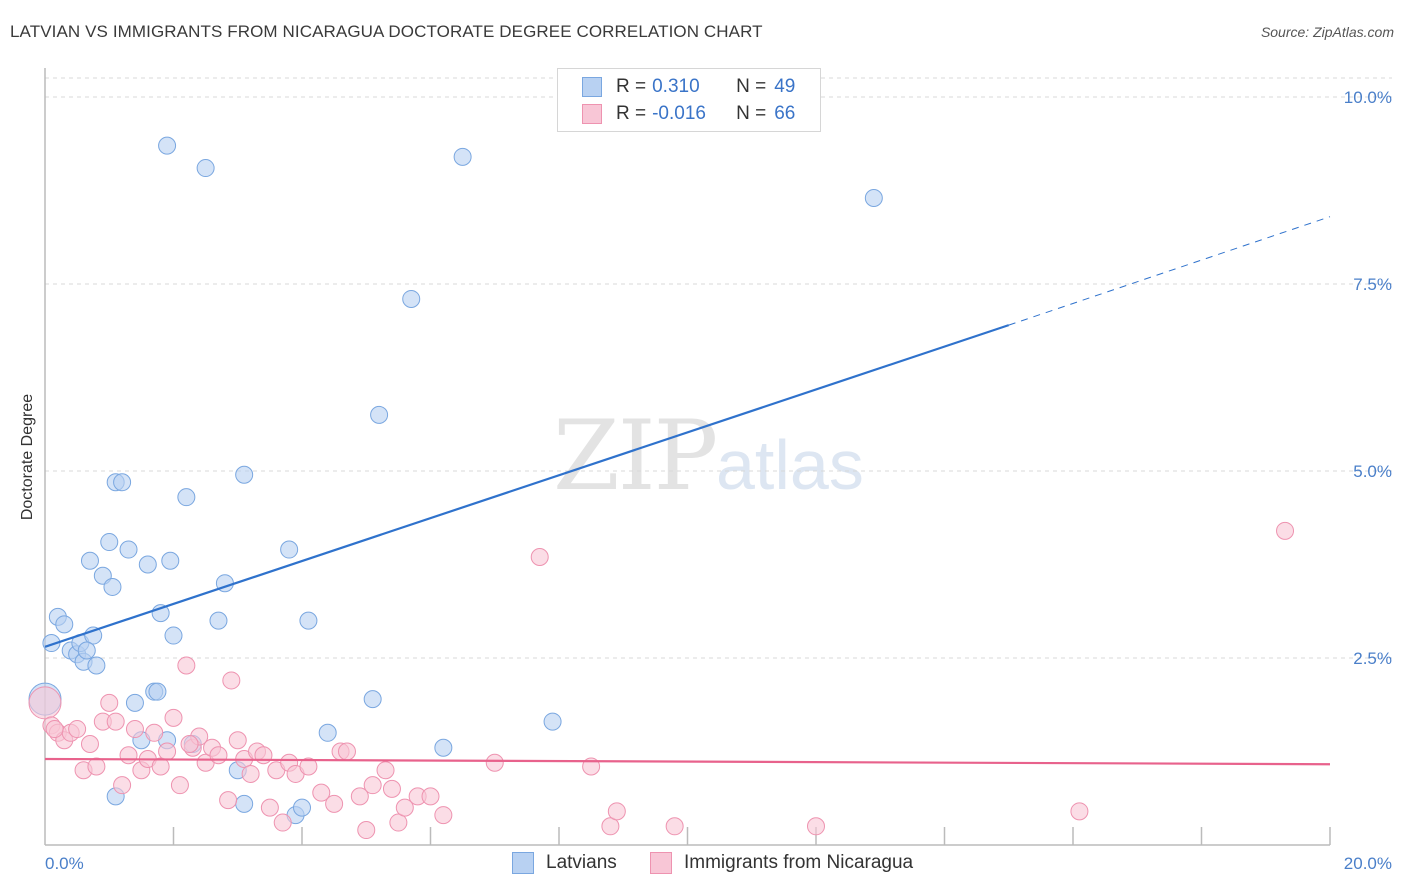 The height and width of the screenshot is (892, 1406). What do you see at coordinates (1169, 271) in the screenshot?
I see `latvian-trend-extension` at bounding box center [1169, 271].